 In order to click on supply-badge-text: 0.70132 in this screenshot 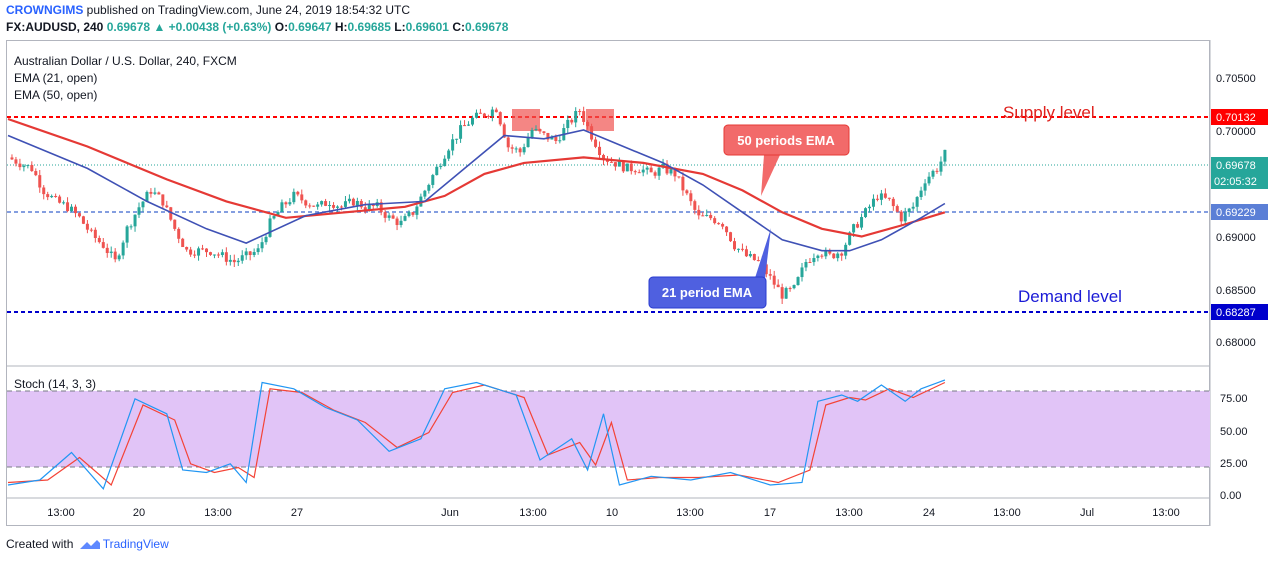, I will do `click(1236, 118)`.